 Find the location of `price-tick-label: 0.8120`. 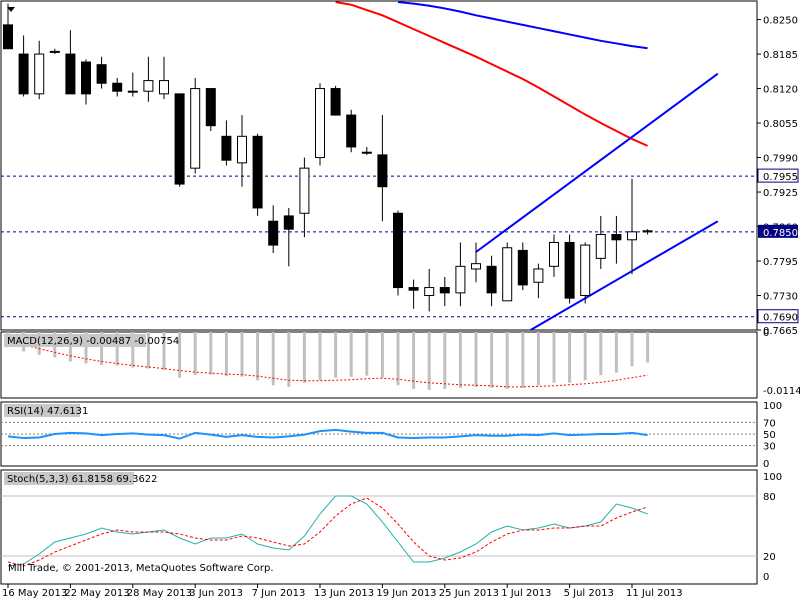

price-tick-label: 0.8120 is located at coordinates (780, 90).